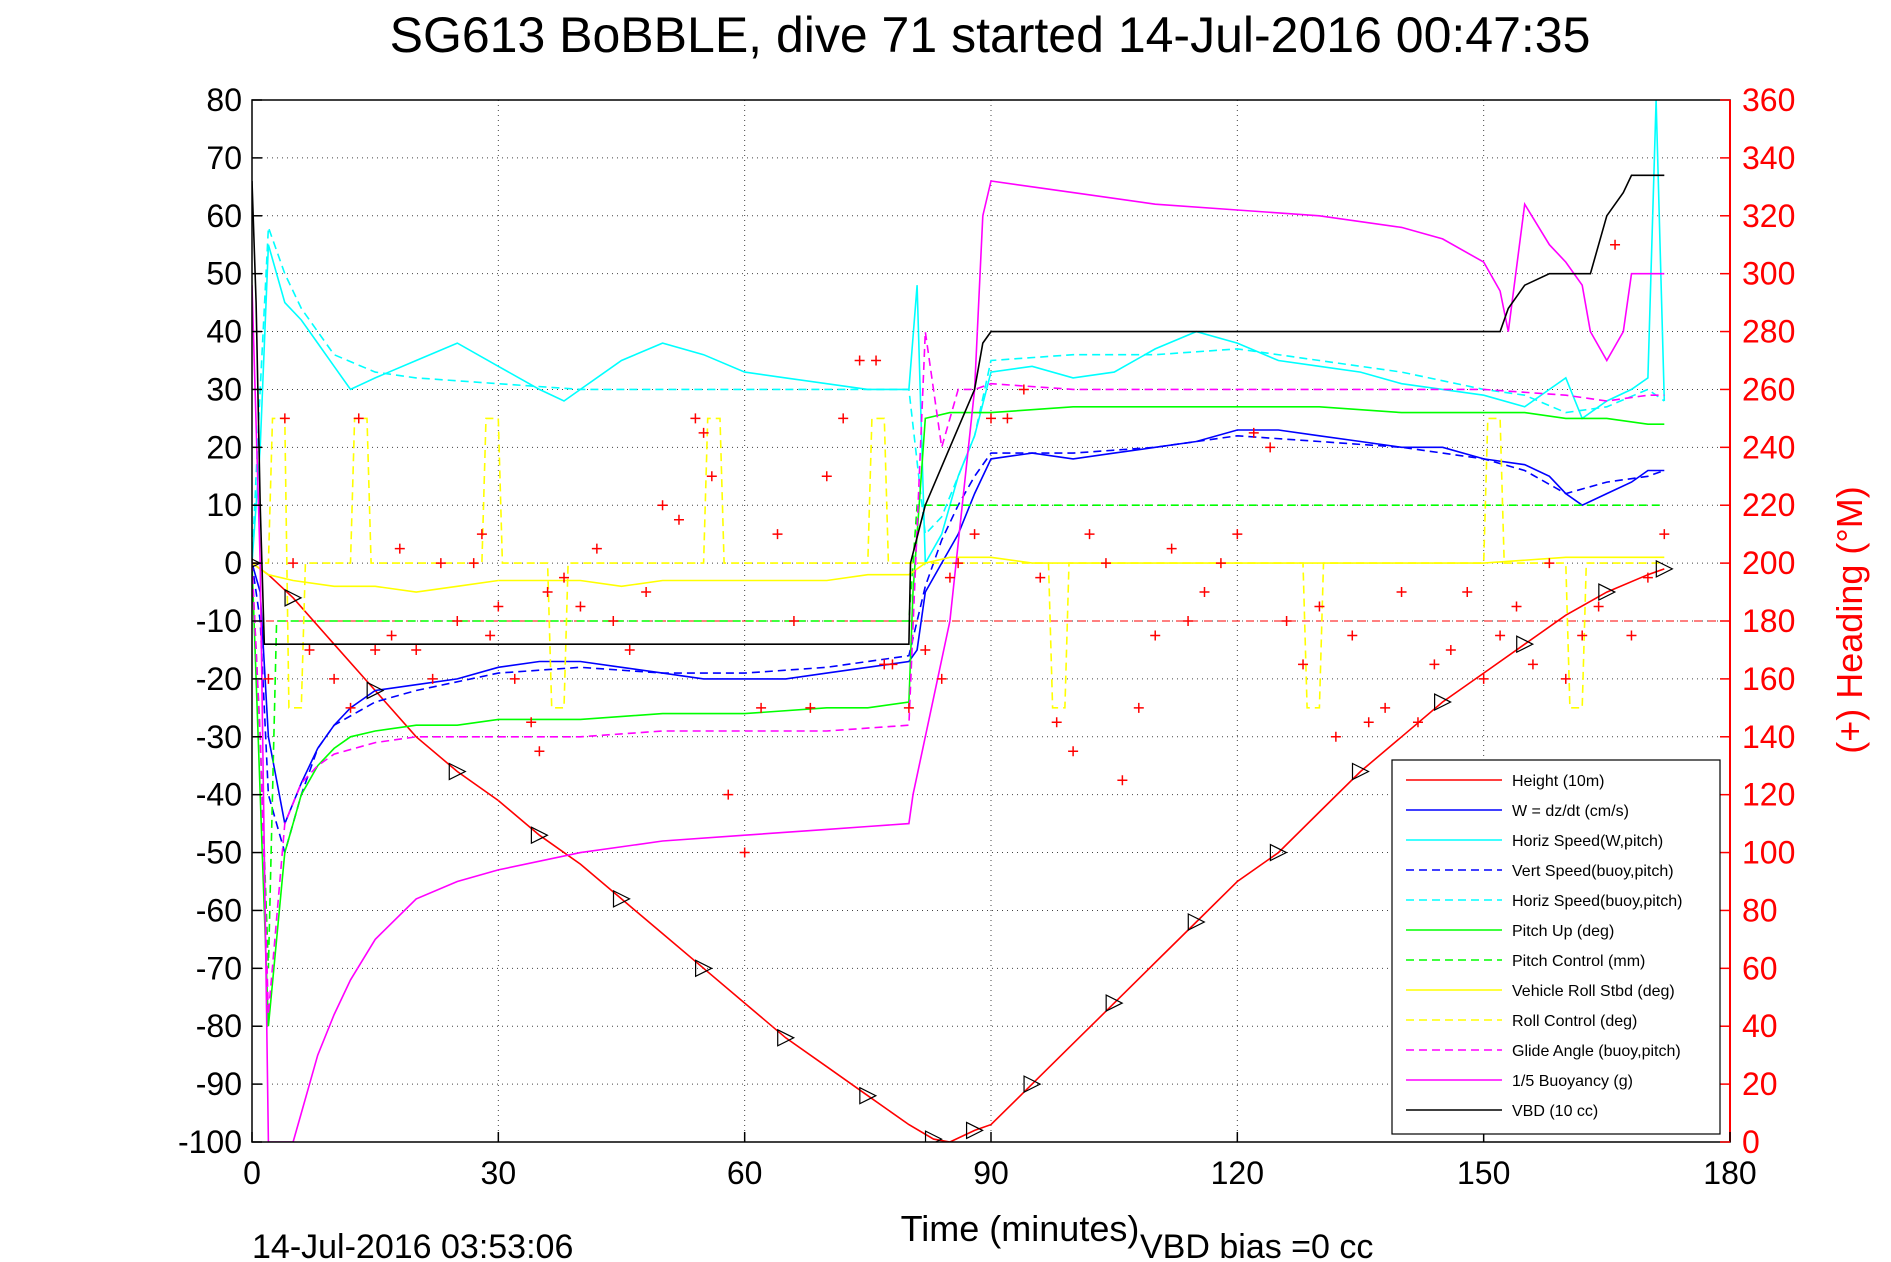 This screenshot has width=1891, height=1262. What do you see at coordinates (224, 216) in the screenshot?
I see `y-tick-label: 60` at bounding box center [224, 216].